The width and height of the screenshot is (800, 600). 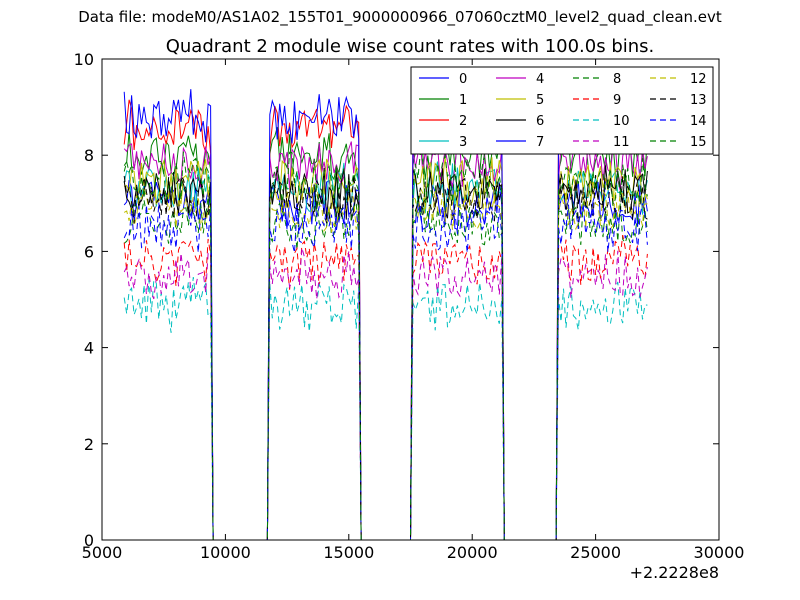 I want to click on legend-label-15: 15, so click(x=698, y=142).